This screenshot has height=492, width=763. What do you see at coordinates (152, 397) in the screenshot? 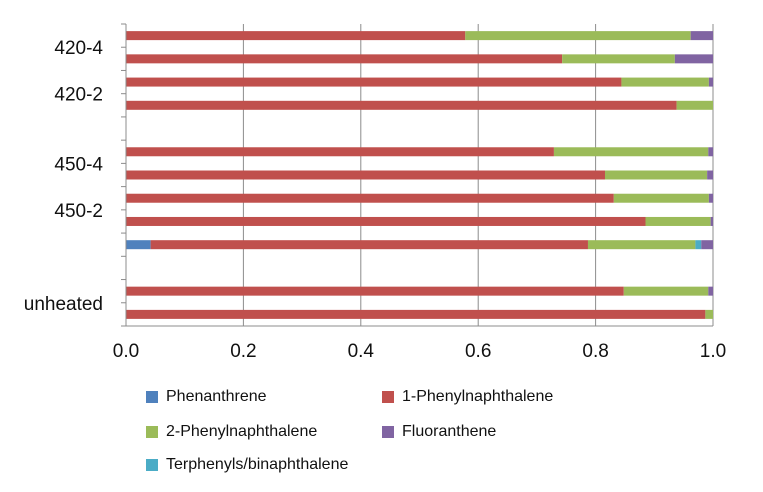
I see `legend-swatch-phenanthrene` at bounding box center [152, 397].